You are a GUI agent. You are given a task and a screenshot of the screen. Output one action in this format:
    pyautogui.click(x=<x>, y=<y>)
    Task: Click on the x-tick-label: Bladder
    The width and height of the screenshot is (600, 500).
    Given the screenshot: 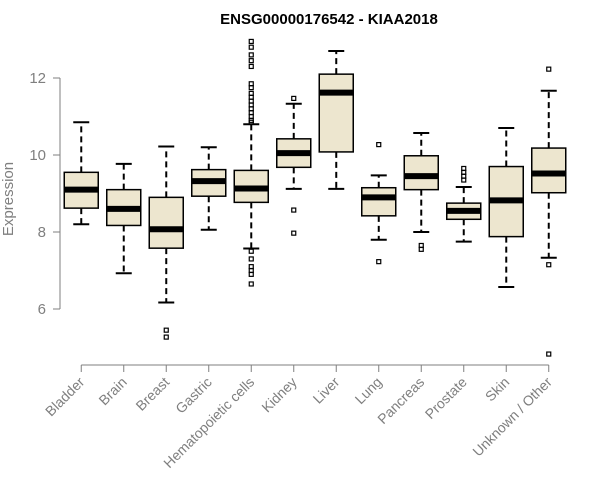 What is the action you would take?
    pyautogui.click(x=65, y=397)
    